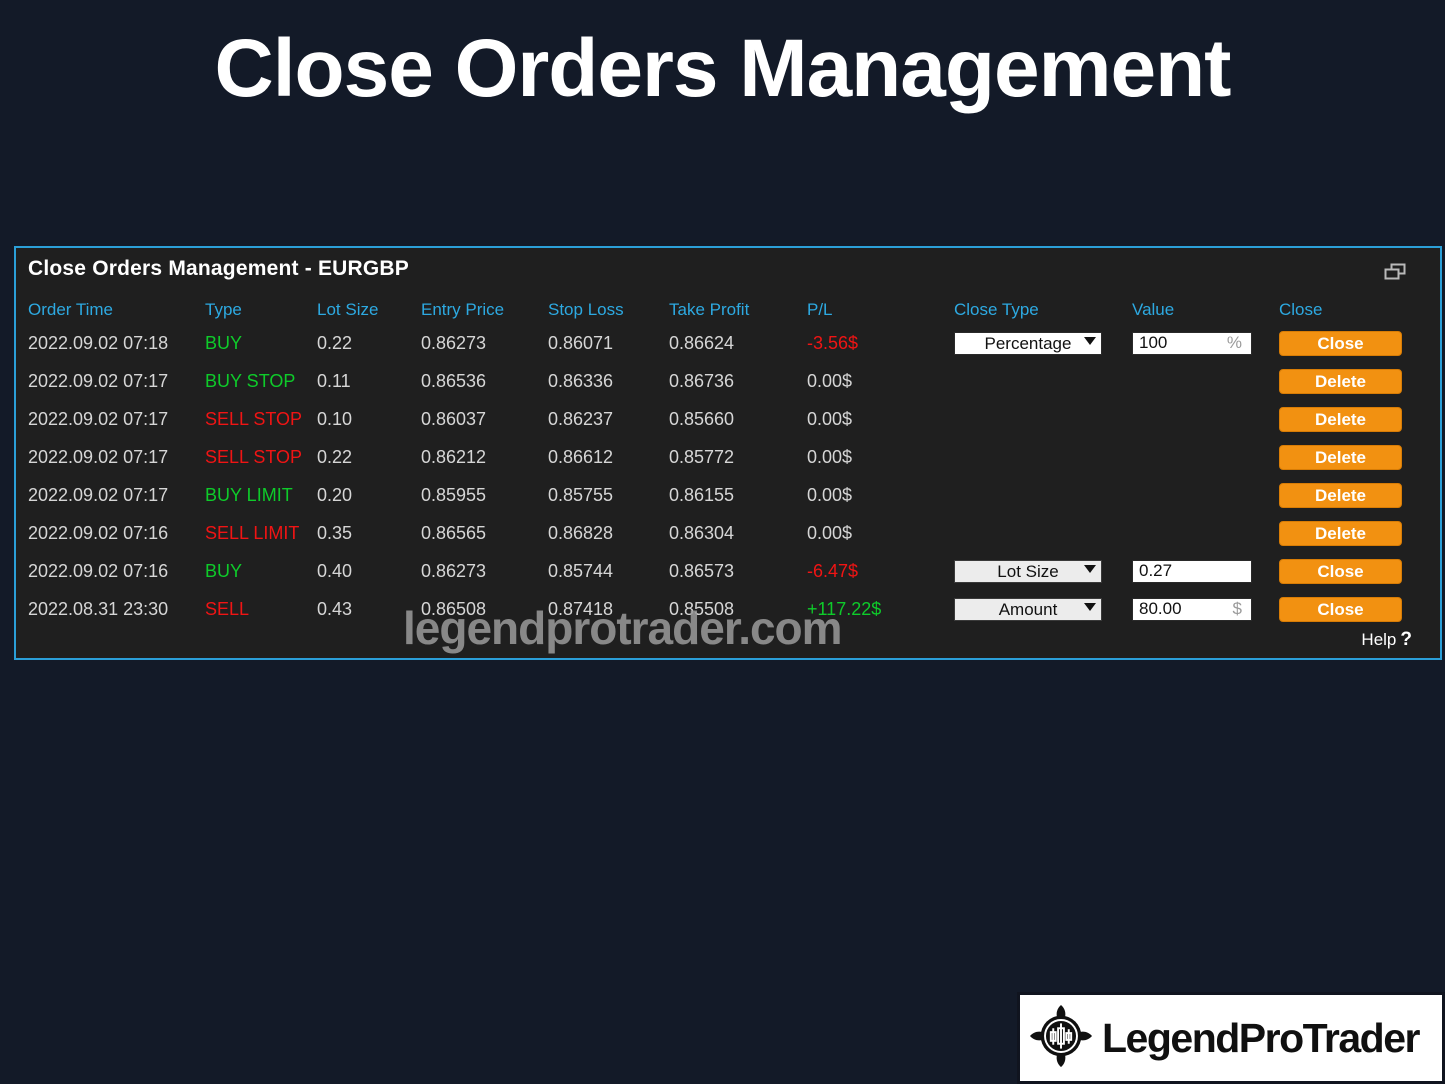 The image size is (1445, 1084). I want to click on stop-loss: 0.86071, so click(581, 342).